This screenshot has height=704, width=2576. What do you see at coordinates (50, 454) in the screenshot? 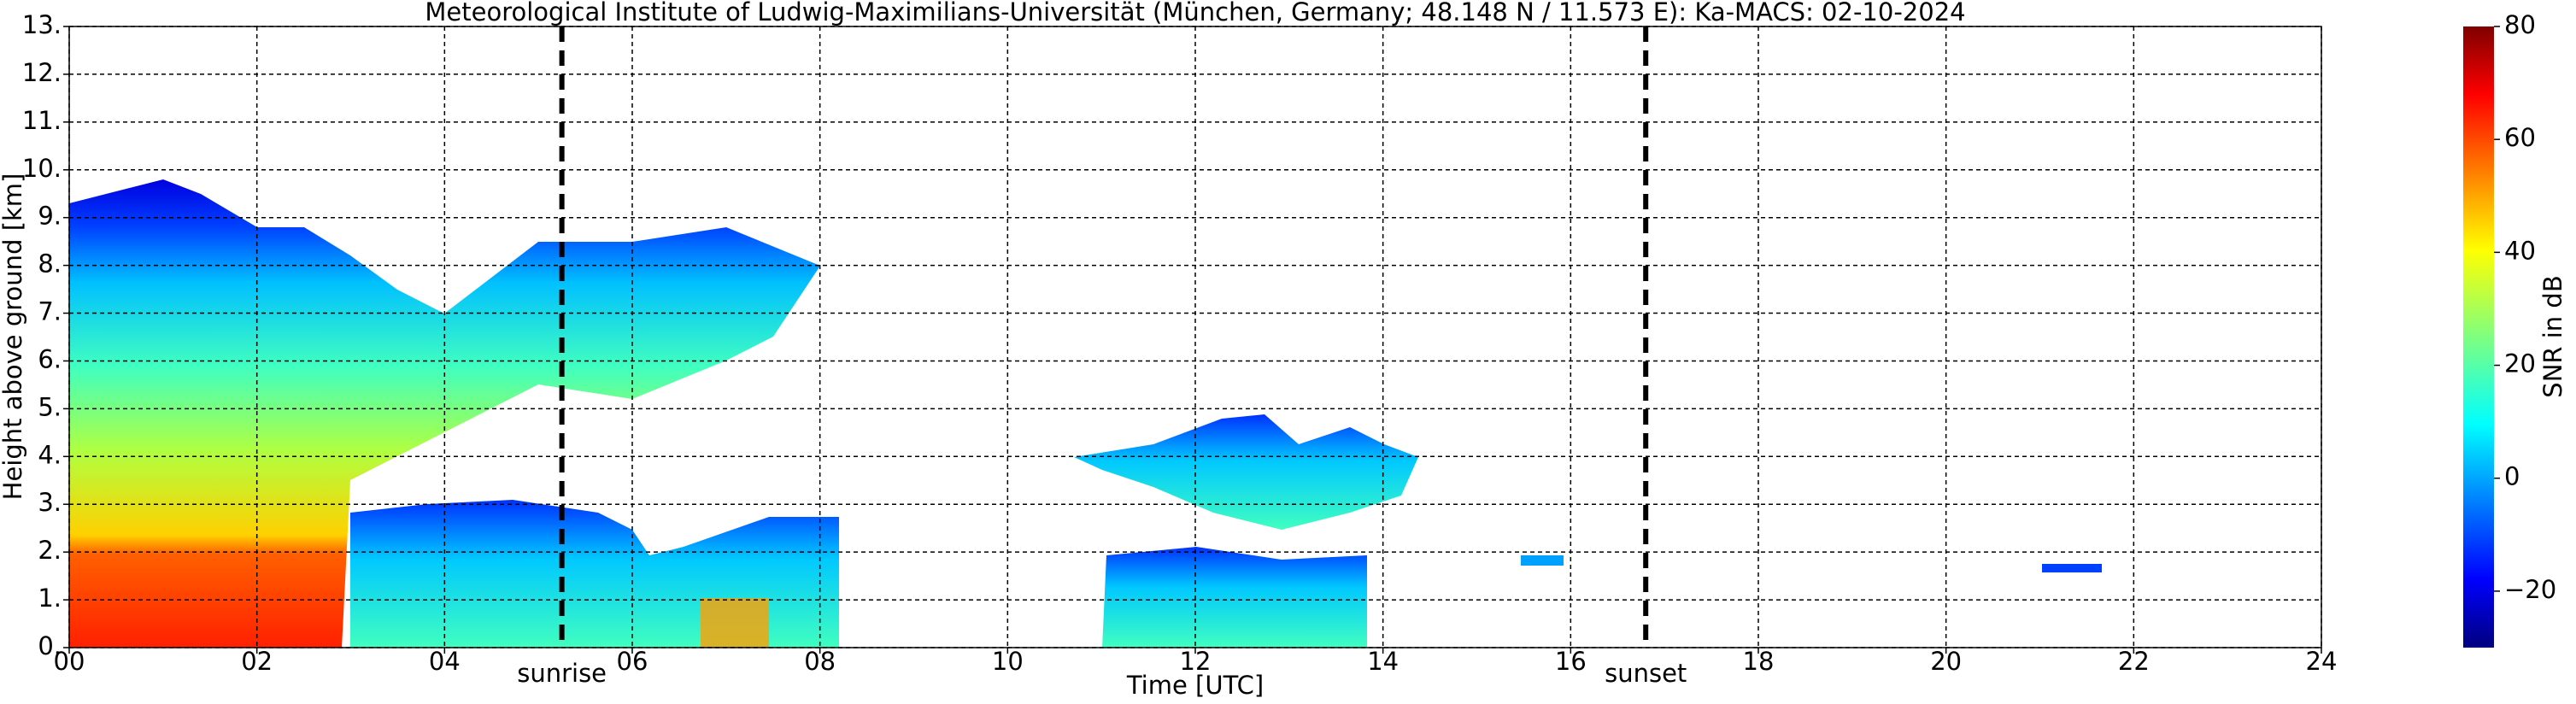
I see `y-tick-label: 4.` at bounding box center [50, 454].